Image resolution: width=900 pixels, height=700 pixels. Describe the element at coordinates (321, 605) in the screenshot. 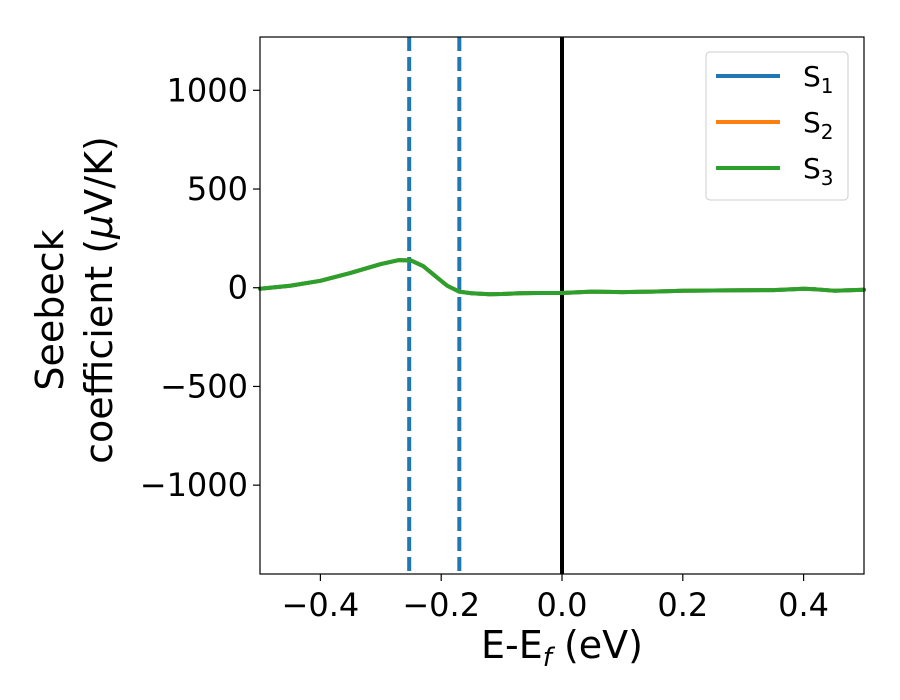

I see `x-tick-label: −0.4` at that location.